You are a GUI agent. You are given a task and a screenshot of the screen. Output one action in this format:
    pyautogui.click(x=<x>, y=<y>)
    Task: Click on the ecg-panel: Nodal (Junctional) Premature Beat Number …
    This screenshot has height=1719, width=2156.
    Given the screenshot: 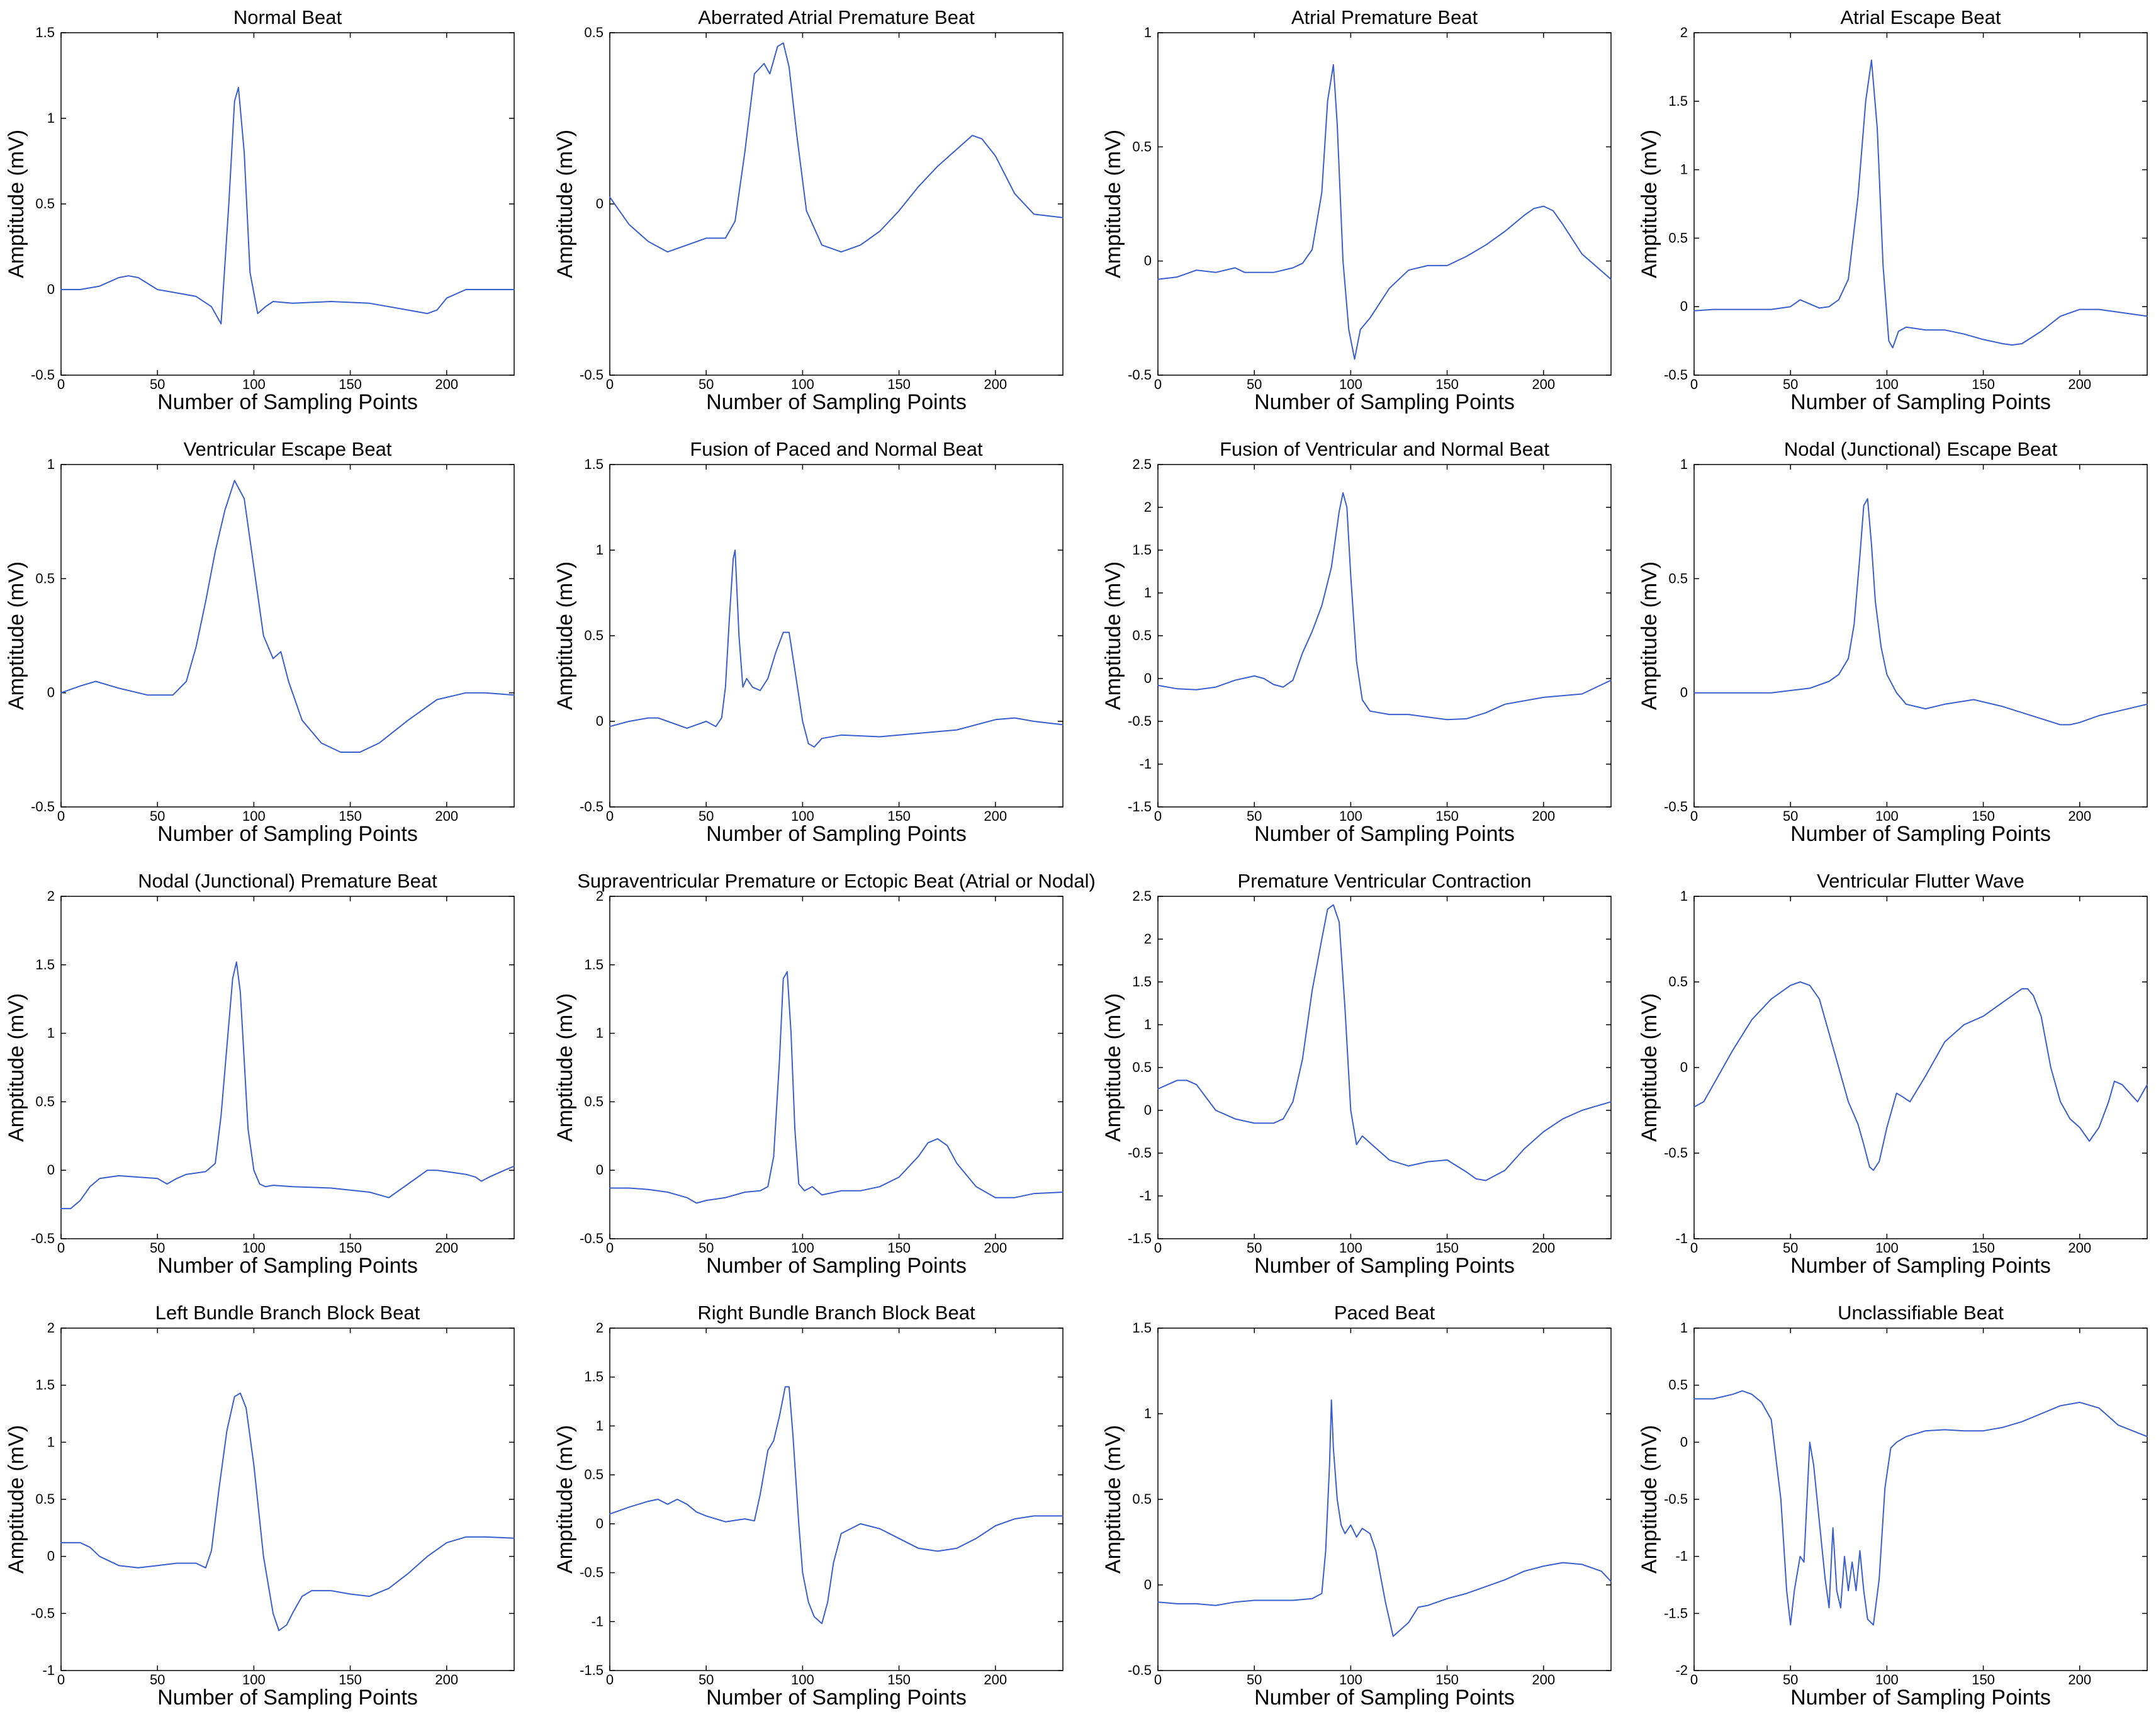 What is the action you would take?
    pyautogui.click(x=259, y=1074)
    